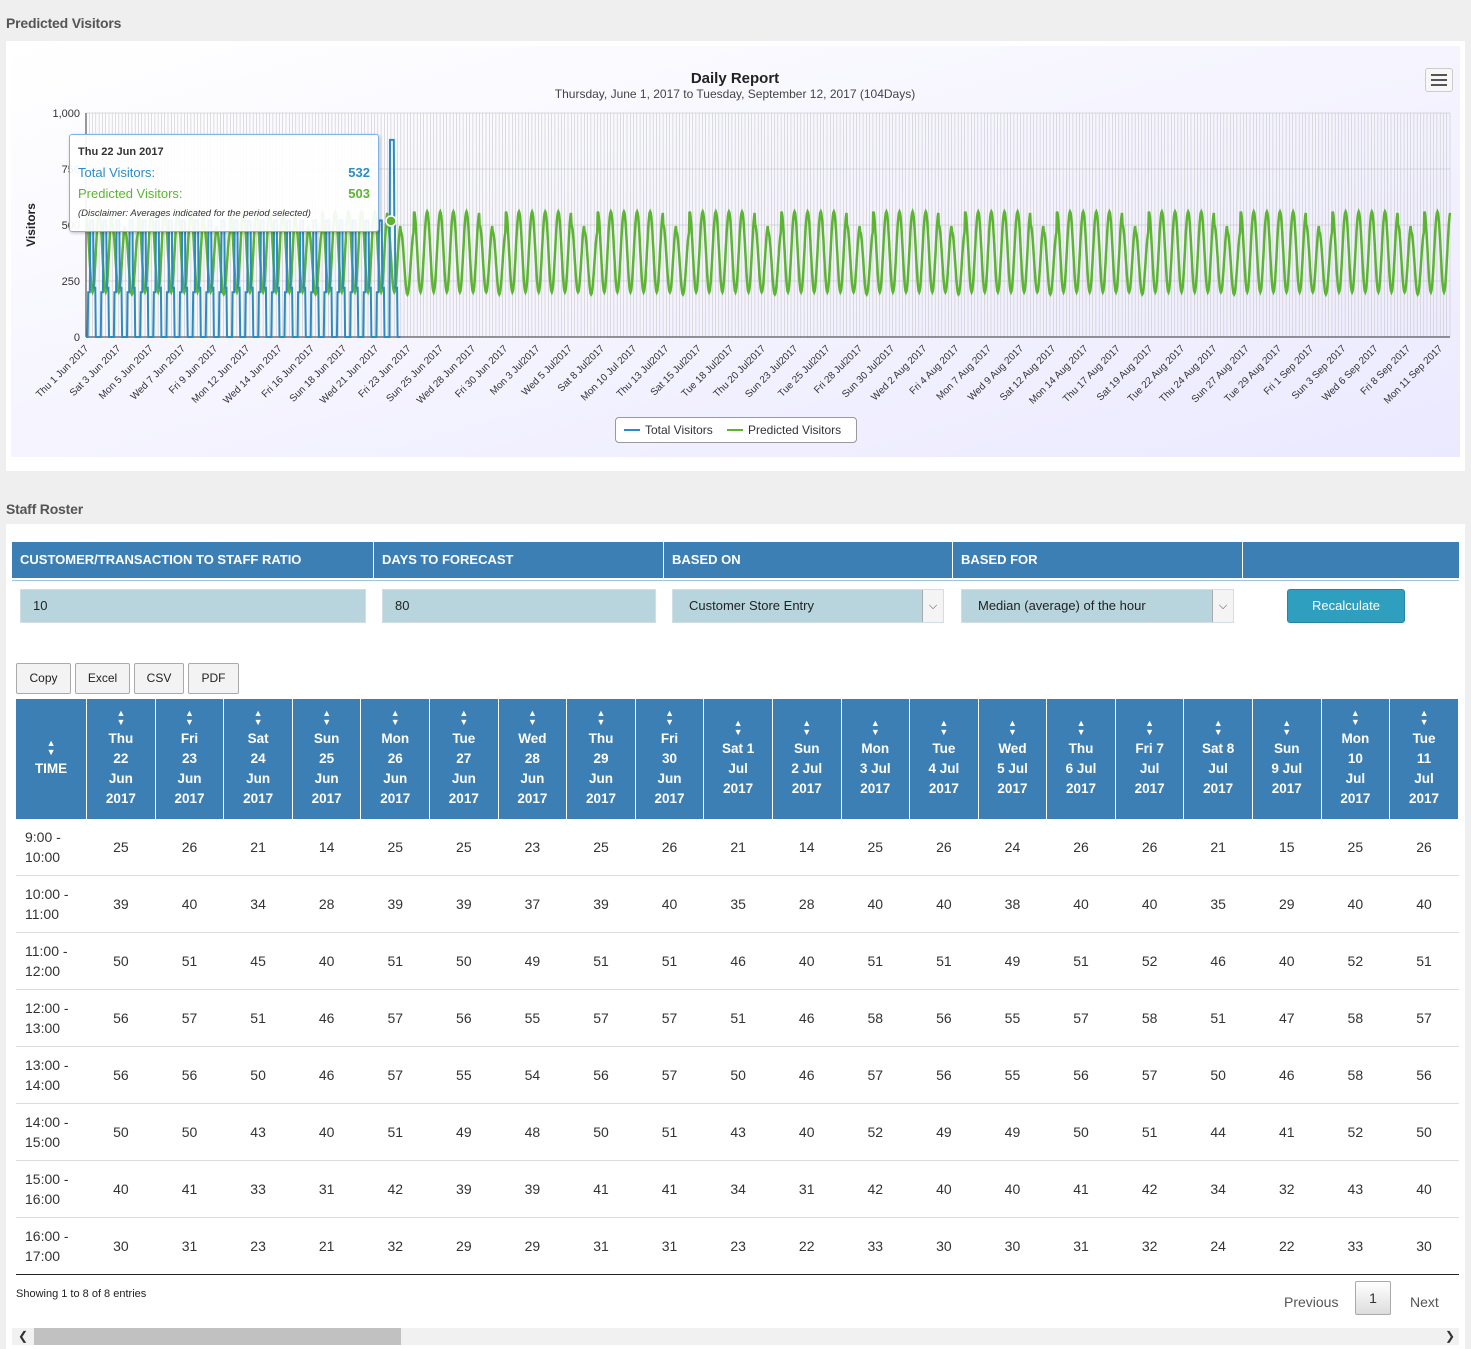  I want to click on column-header-date: ▲ ▼ Tue 4 Jul 2017, so click(944, 759).